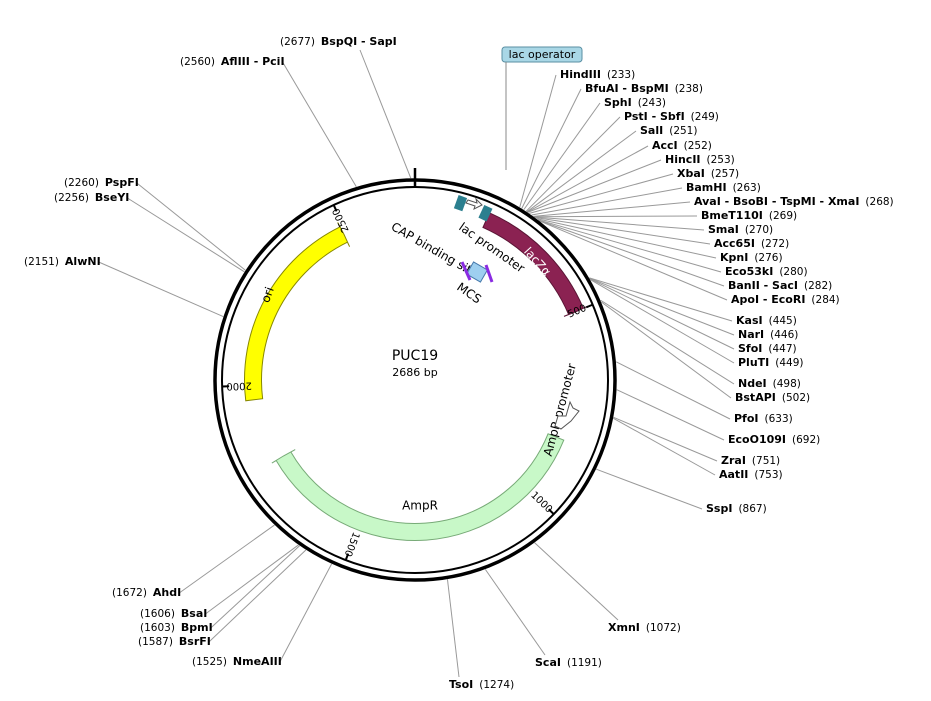  What do you see at coordinates (257, 661) in the screenshot?
I see `site-name: NmeAIII` at bounding box center [257, 661].